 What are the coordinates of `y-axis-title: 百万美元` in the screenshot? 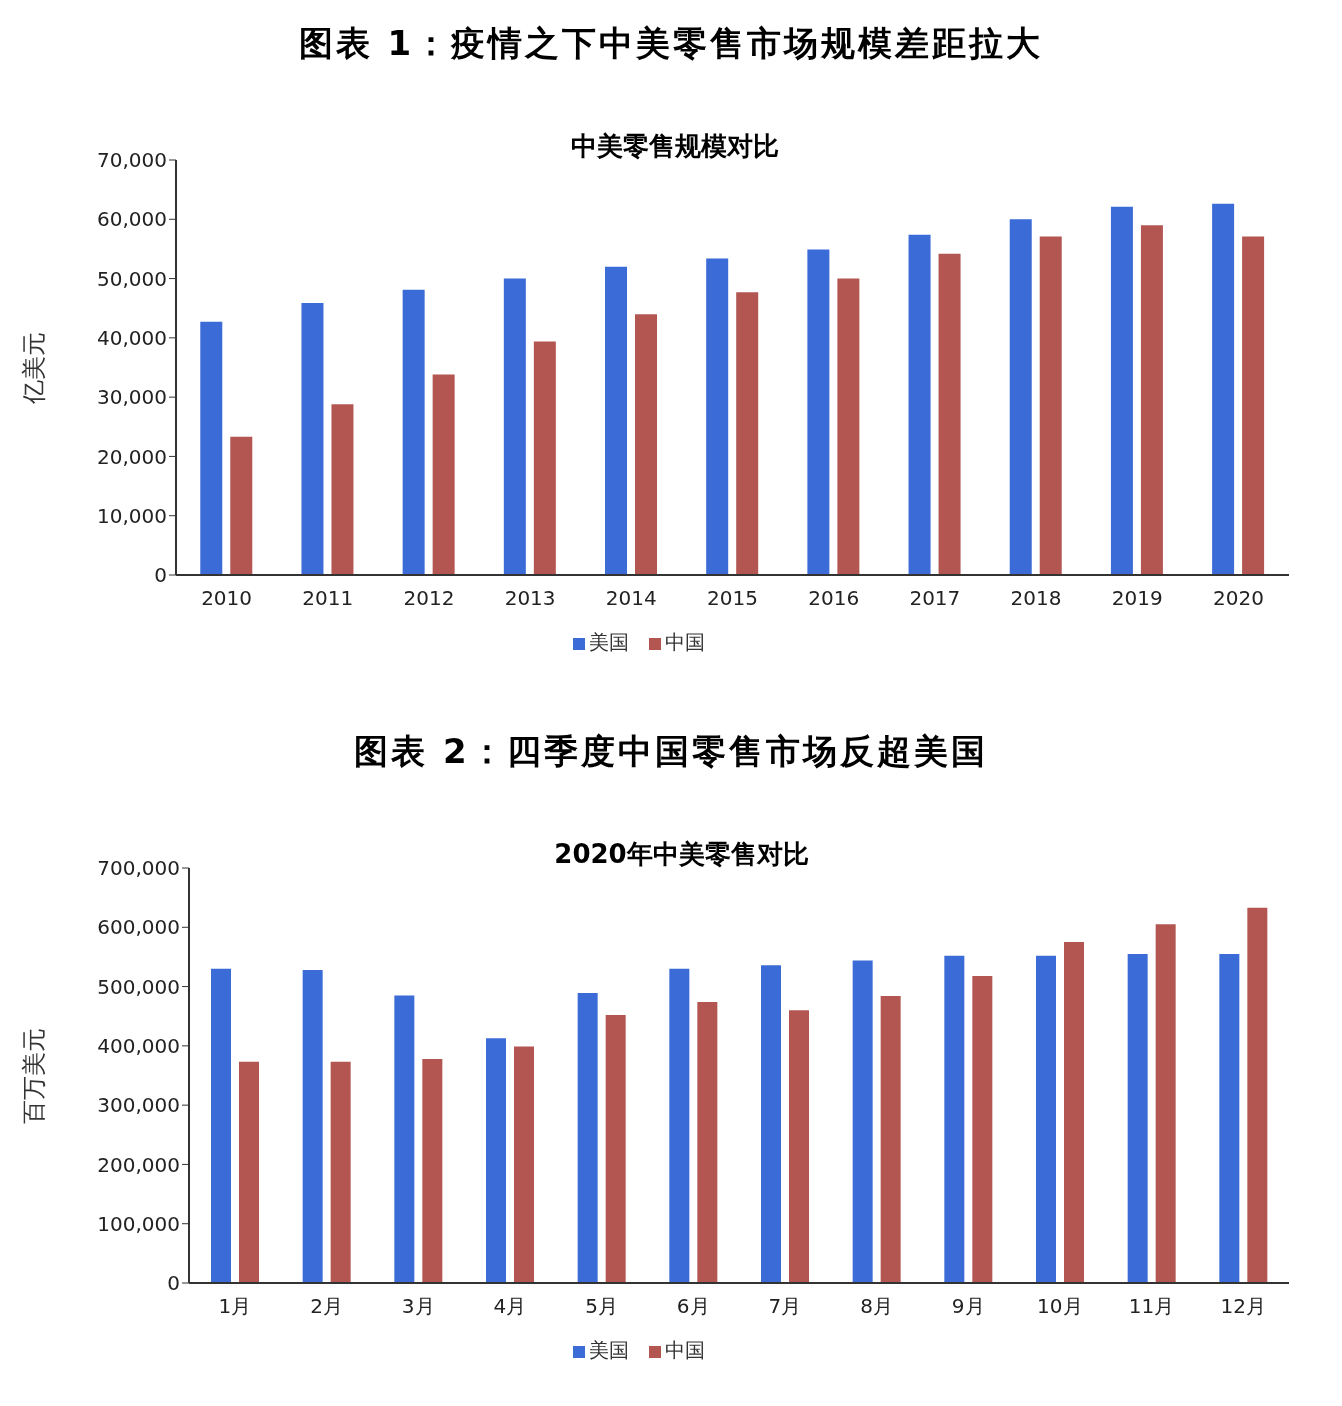 It's located at (33, 1075).